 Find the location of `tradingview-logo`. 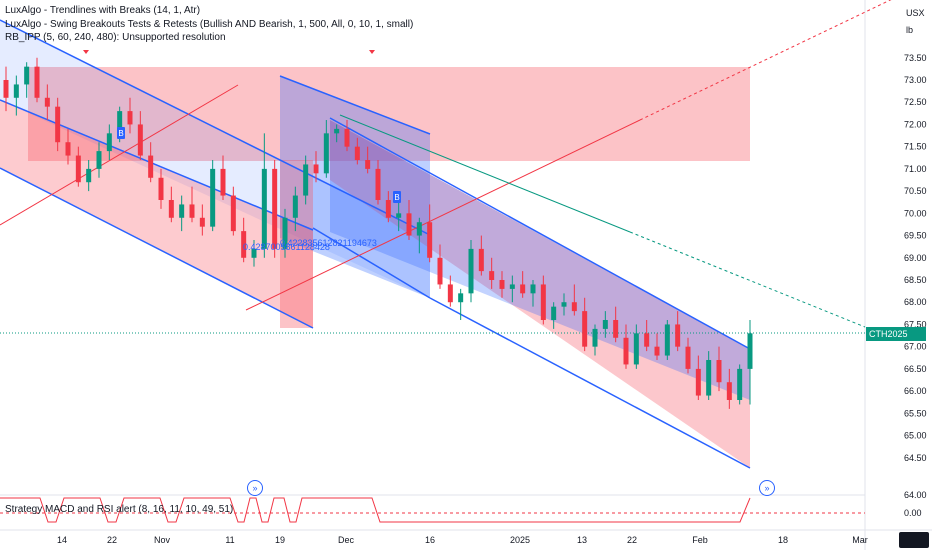

tradingview-logo is located at coordinates (914, 540).